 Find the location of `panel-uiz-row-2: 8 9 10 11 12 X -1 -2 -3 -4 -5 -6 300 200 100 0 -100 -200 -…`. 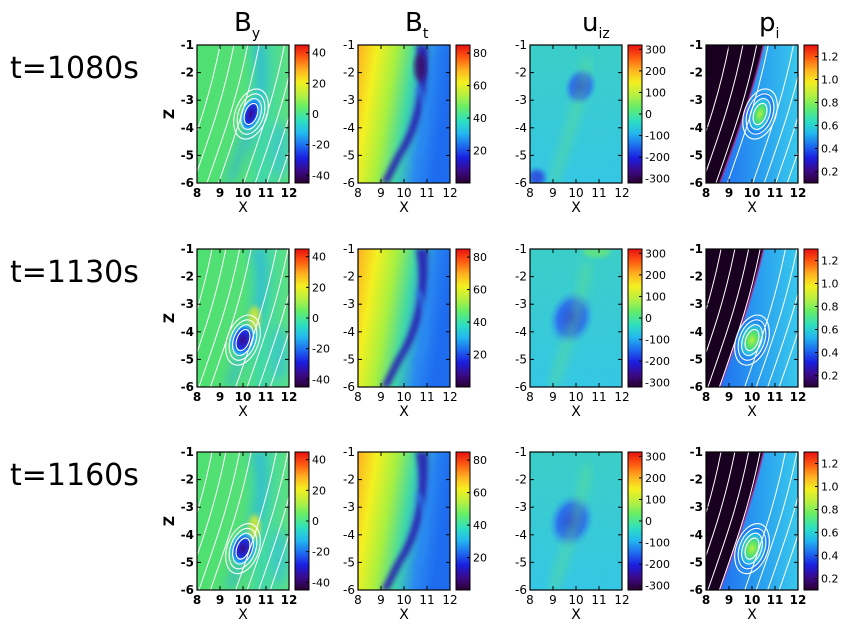

panel-uiz-row-2: 8 9 10 11 12 X -1 -2 -3 -4 -5 -6 300 200 100 0 -100 -200 -… is located at coordinates (592, 331).